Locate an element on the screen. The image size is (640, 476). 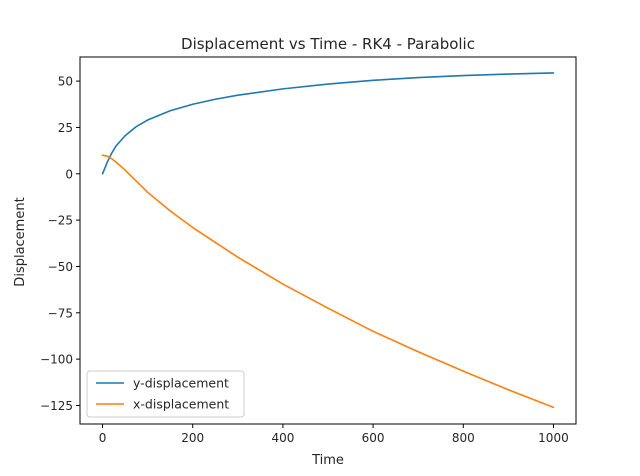
y-tick-label: −125 is located at coordinates (56, 406).